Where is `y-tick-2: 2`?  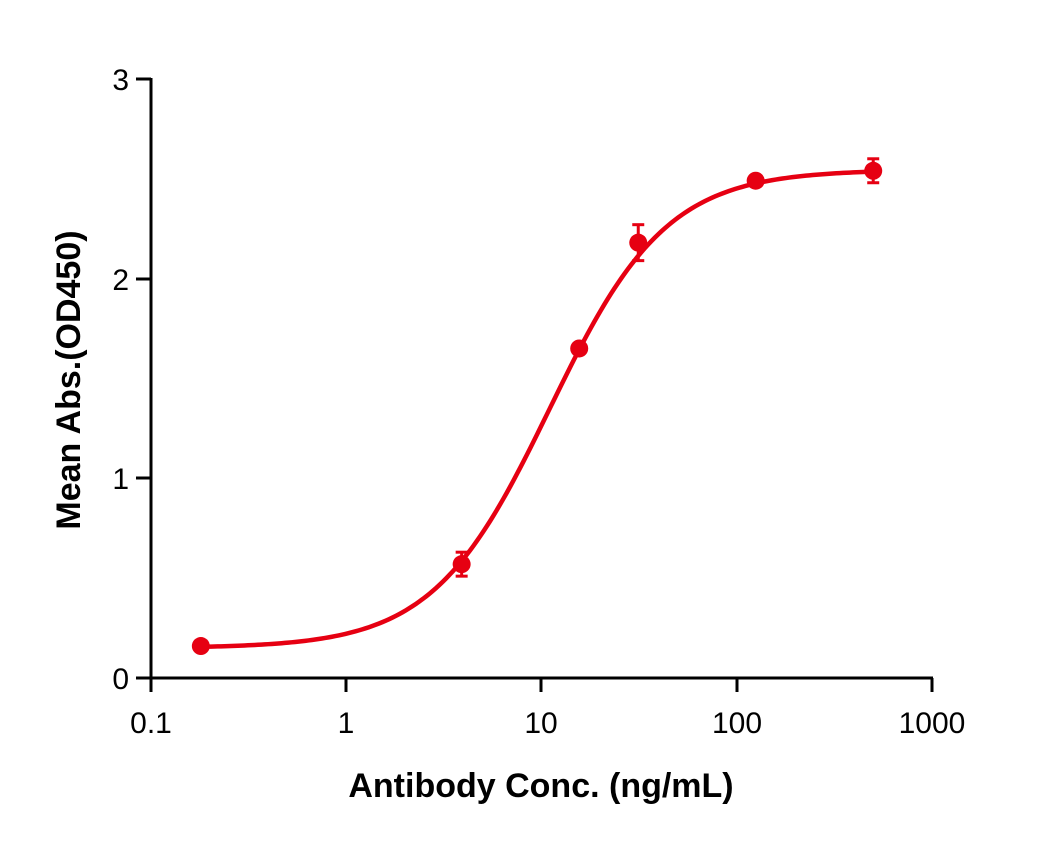 y-tick-2: 2 is located at coordinates (120, 280).